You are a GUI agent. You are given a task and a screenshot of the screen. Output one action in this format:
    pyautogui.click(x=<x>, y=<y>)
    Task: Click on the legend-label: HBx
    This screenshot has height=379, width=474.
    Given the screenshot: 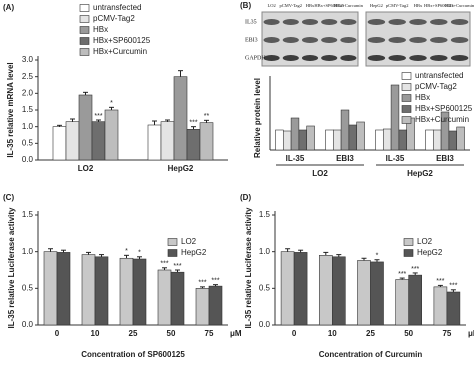 What is the action you would take?
    pyautogui.click(x=100, y=29)
    